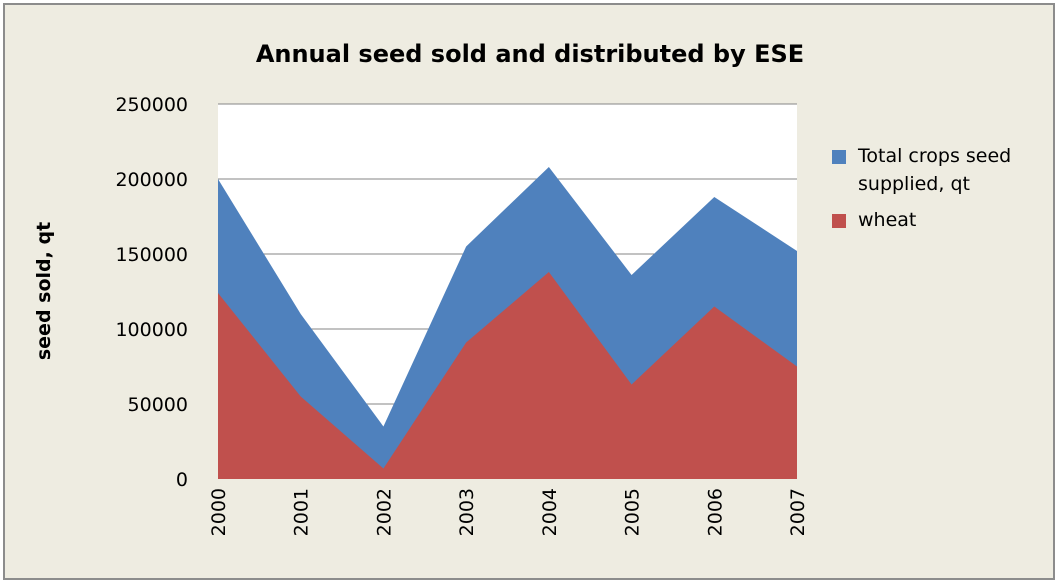 The height and width of the screenshot is (583, 1058). What do you see at coordinates (887, 220) in the screenshot?
I see `legend-label: wheat` at bounding box center [887, 220].